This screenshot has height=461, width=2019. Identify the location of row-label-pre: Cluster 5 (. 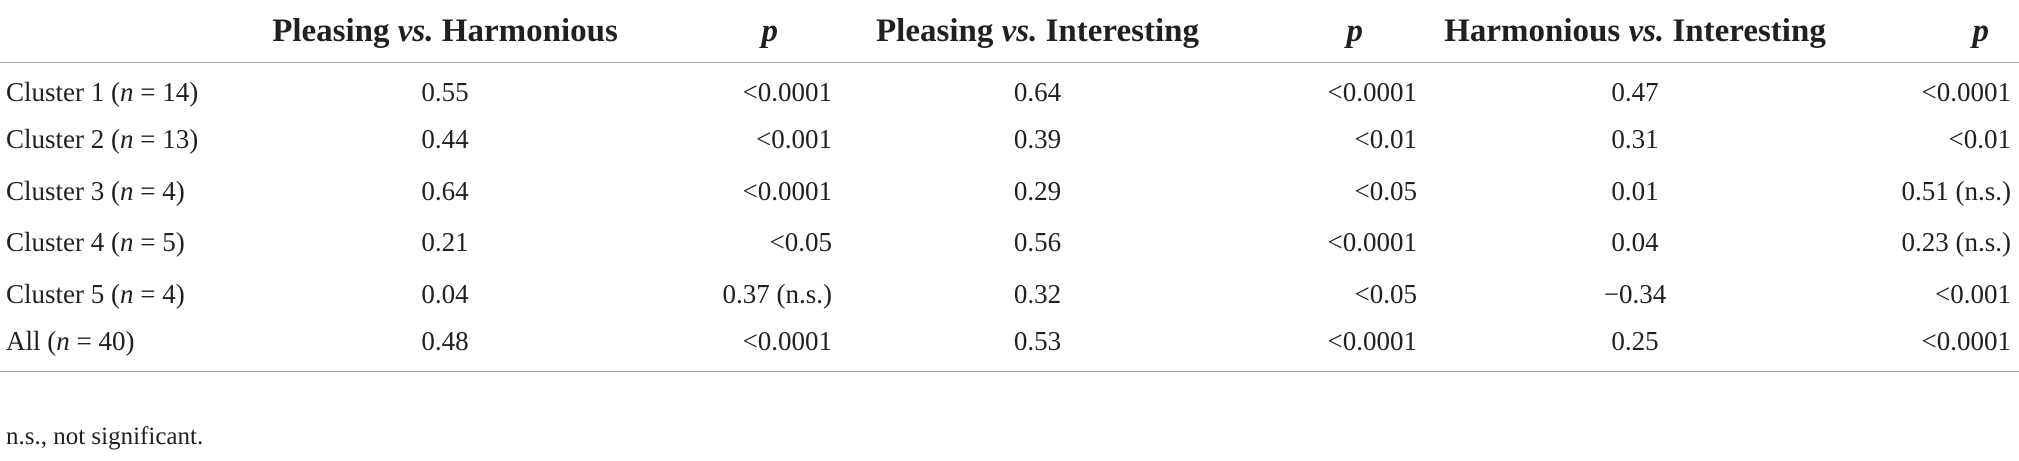
(63, 293).